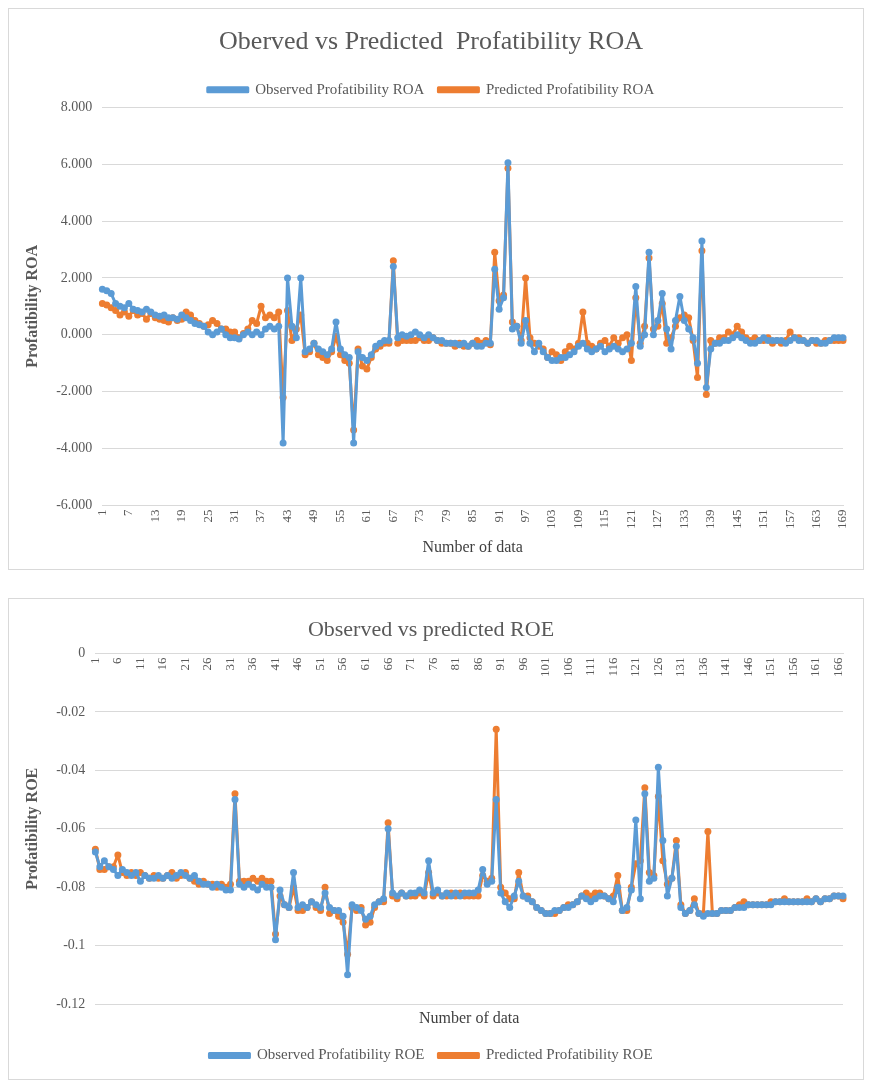 The height and width of the screenshot is (1087, 872). What do you see at coordinates (577, 519) in the screenshot?
I see `x-tick-label: 109` at bounding box center [577, 519].